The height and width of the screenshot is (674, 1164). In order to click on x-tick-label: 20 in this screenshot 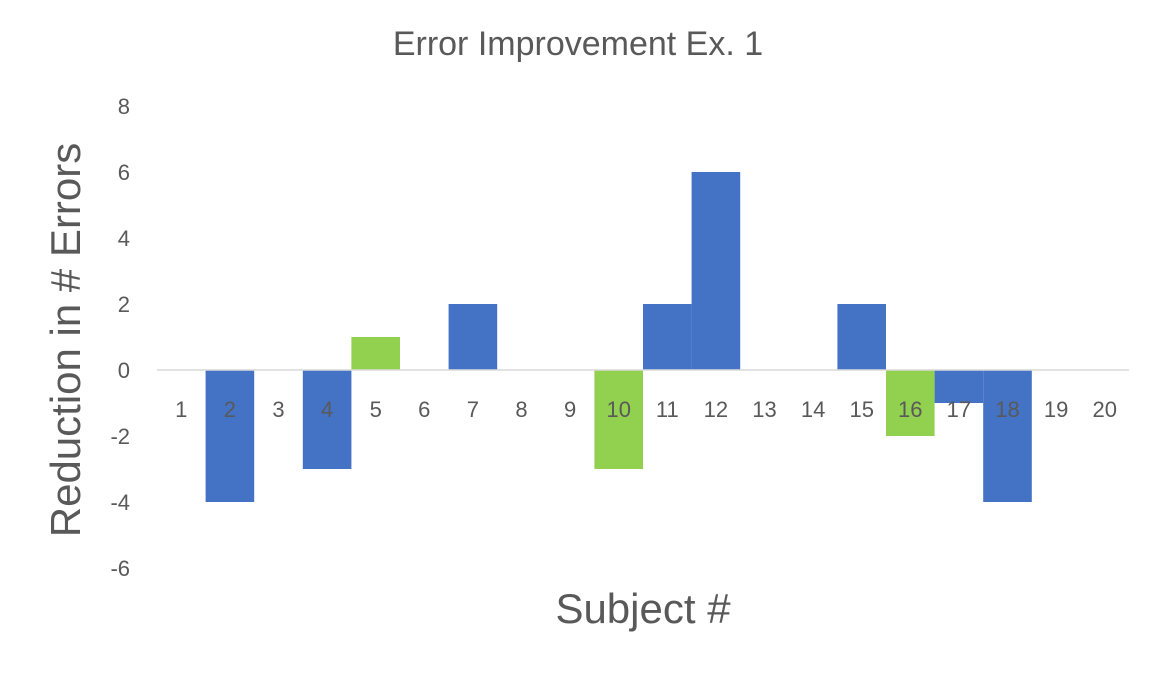, I will do `click(1104, 409)`.